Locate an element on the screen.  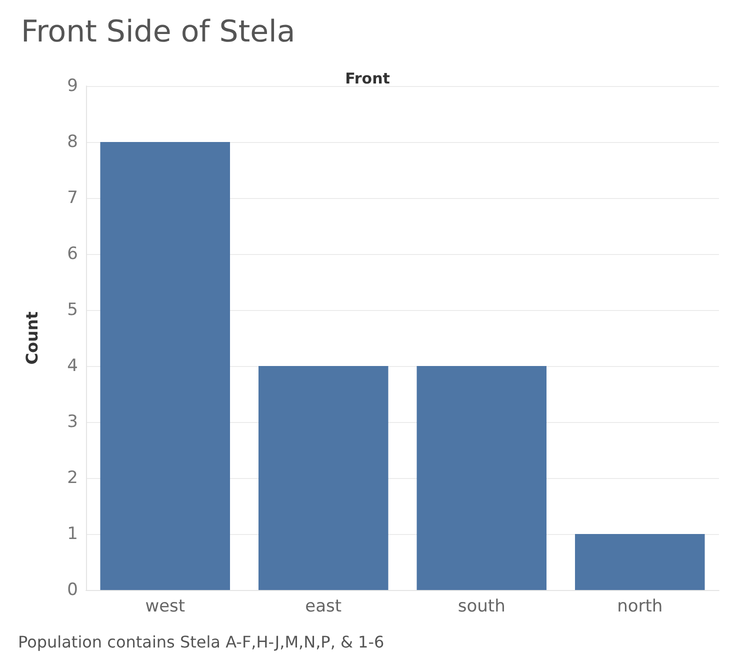
x-tick-label: east is located at coordinates (323, 606).